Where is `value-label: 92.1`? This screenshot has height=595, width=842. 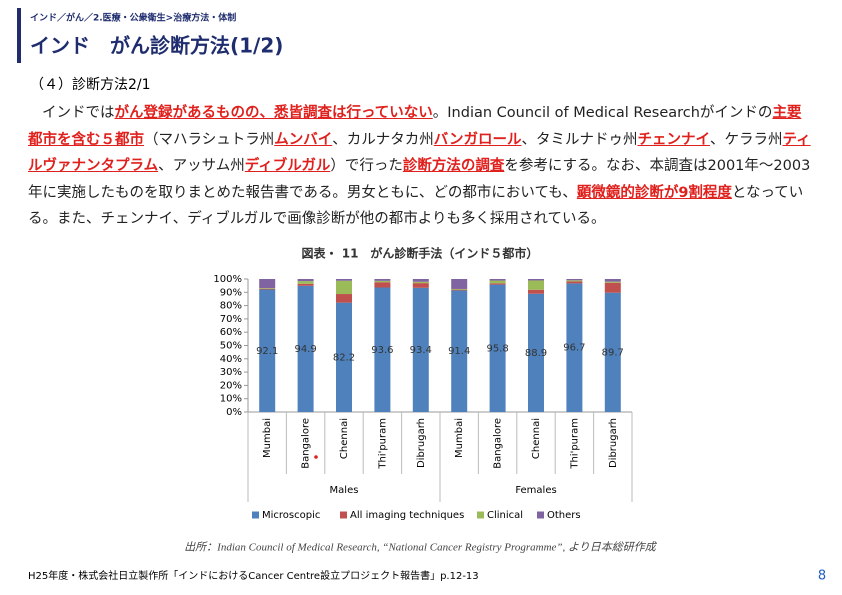
value-label: 92.1 is located at coordinates (267, 351).